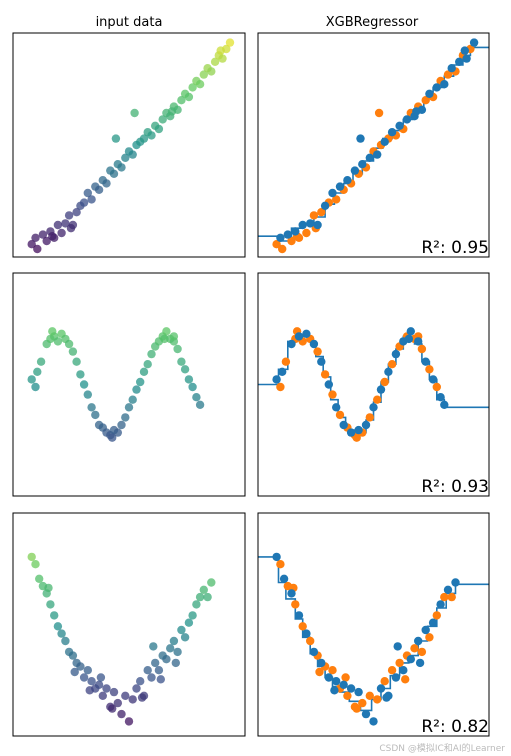 Image resolution: width=511 pixels, height=756 pixels. I want to click on prediction-line, so click(373, 144).